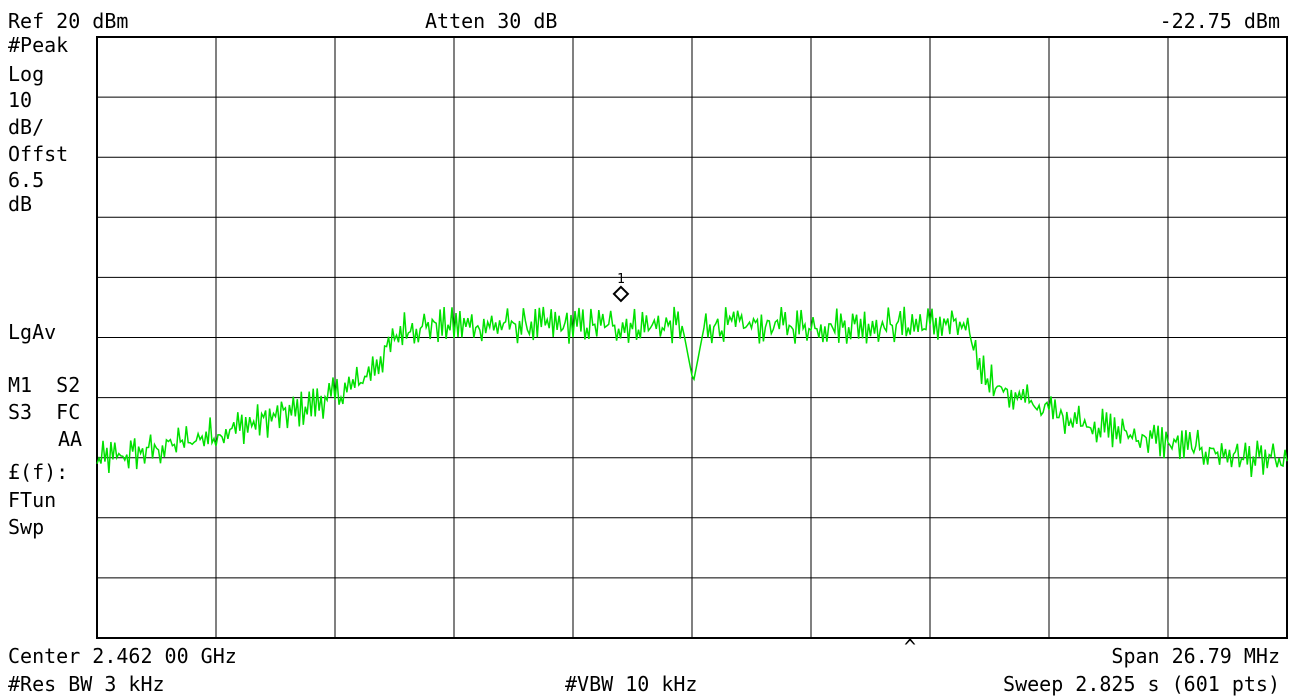 This screenshot has height=700, width=1290. What do you see at coordinates (631, 684) in the screenshot?
I see `video-bandwidth: #VBW 10 kHz` at bounding box center [631, 684].